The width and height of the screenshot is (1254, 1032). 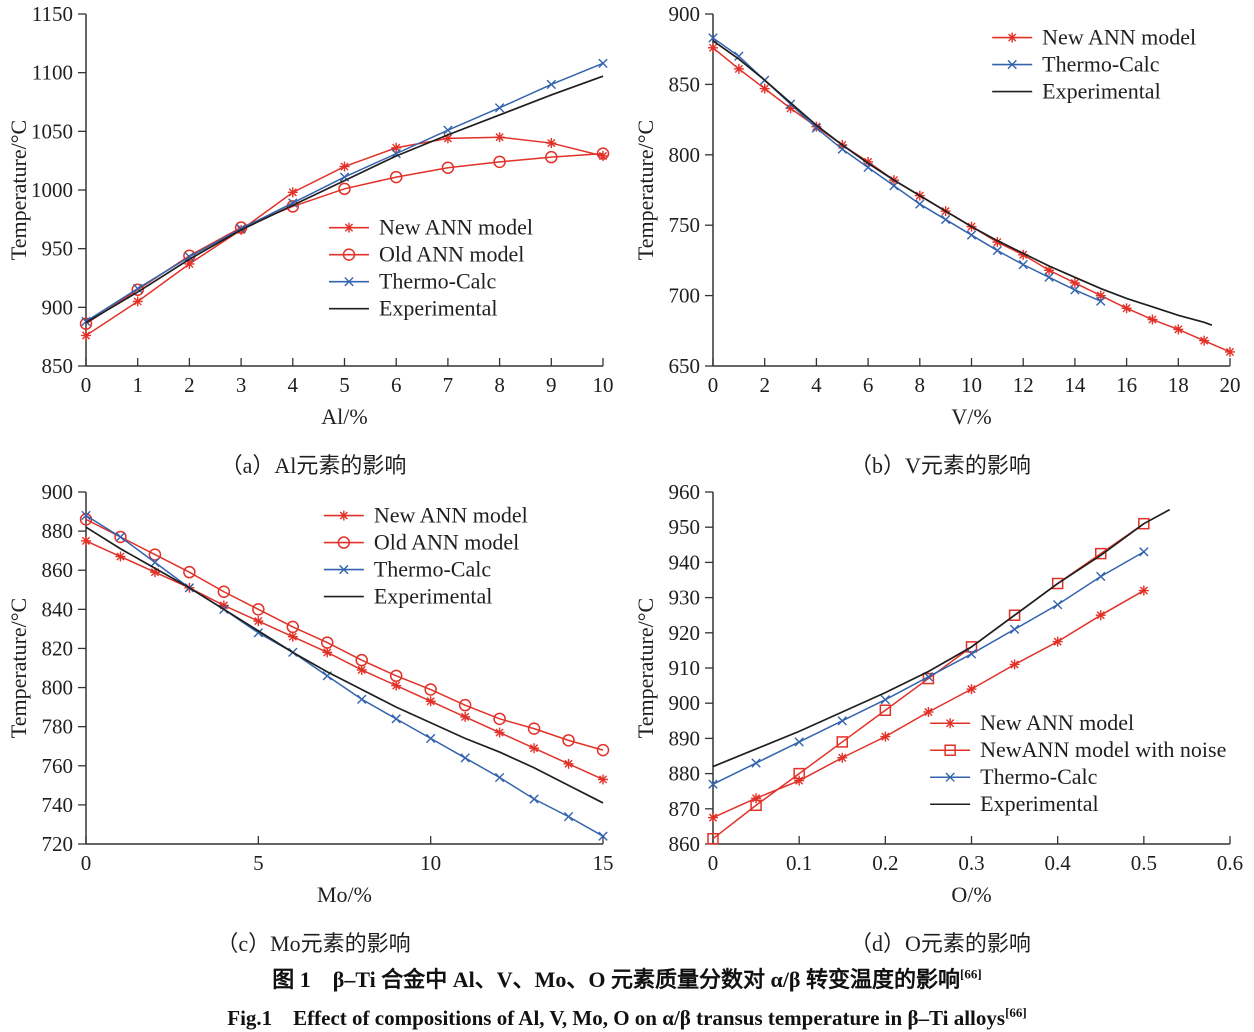 What do you see at coordinates (799, 863) in the screenshot?
I see `svg-text: 0.1` at bounding box center [799, 863].